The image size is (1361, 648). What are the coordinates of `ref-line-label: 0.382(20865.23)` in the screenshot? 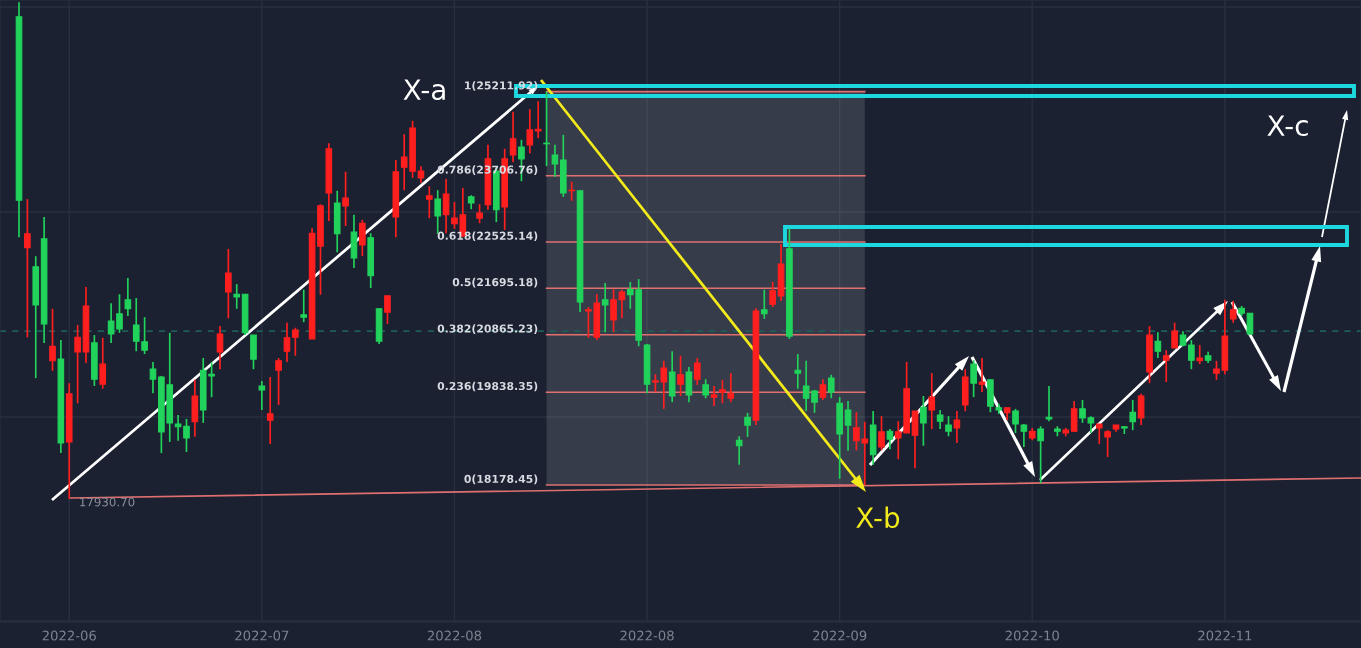 It's located at (487, 329).